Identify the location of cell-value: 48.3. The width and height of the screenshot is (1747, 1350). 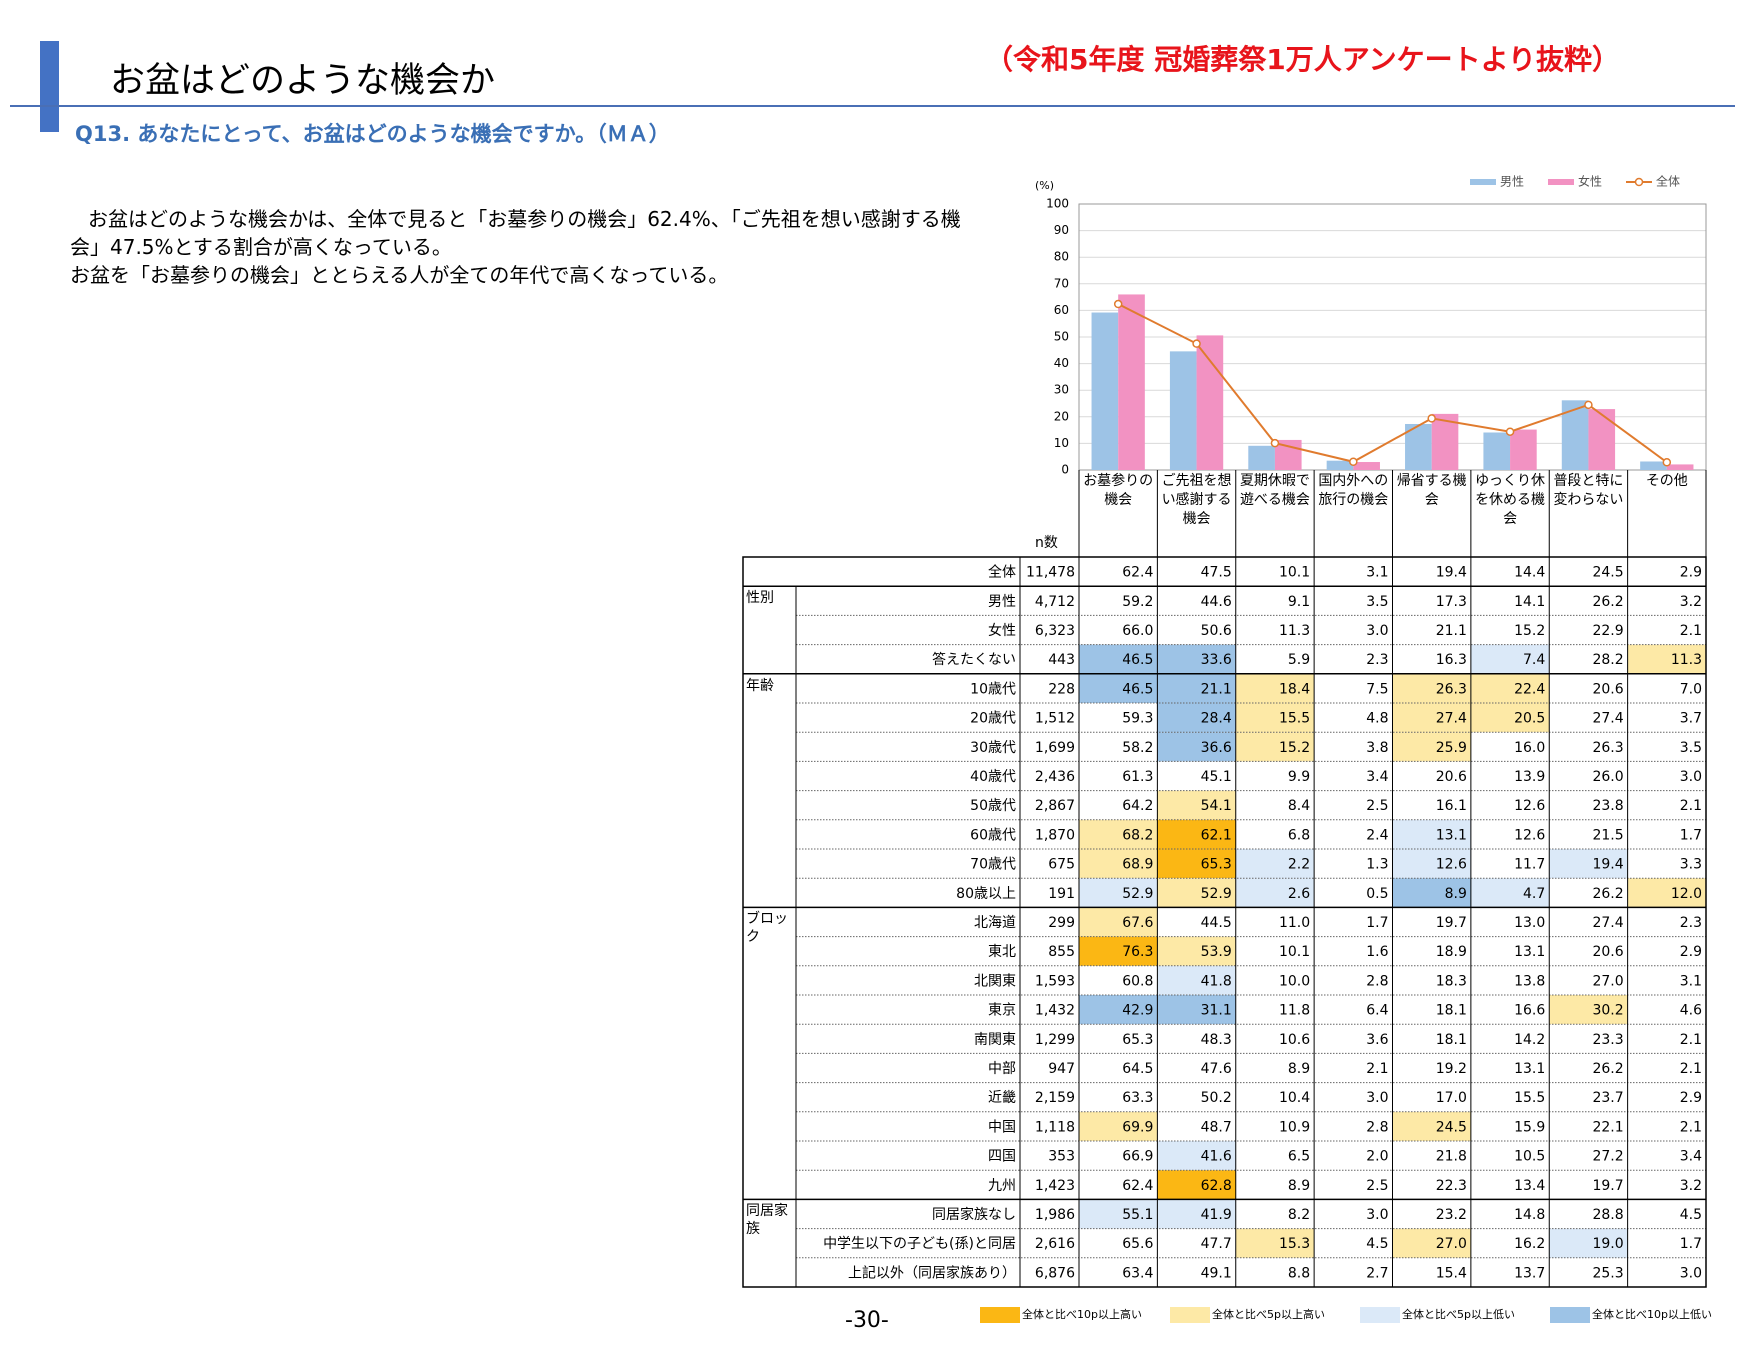
(1216, 1040).